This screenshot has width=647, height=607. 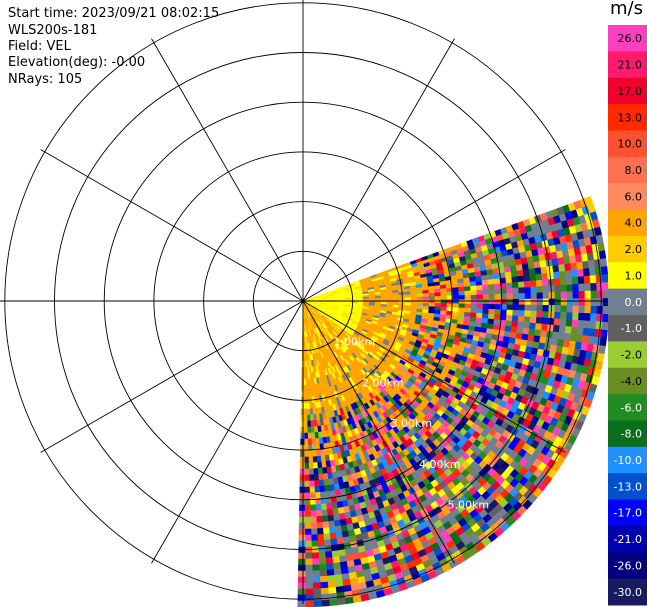 What do you see at coordinates (626, 9) in the screenshot?
I see `colorbar-unit: m/s` at bounding box center [626, 9].